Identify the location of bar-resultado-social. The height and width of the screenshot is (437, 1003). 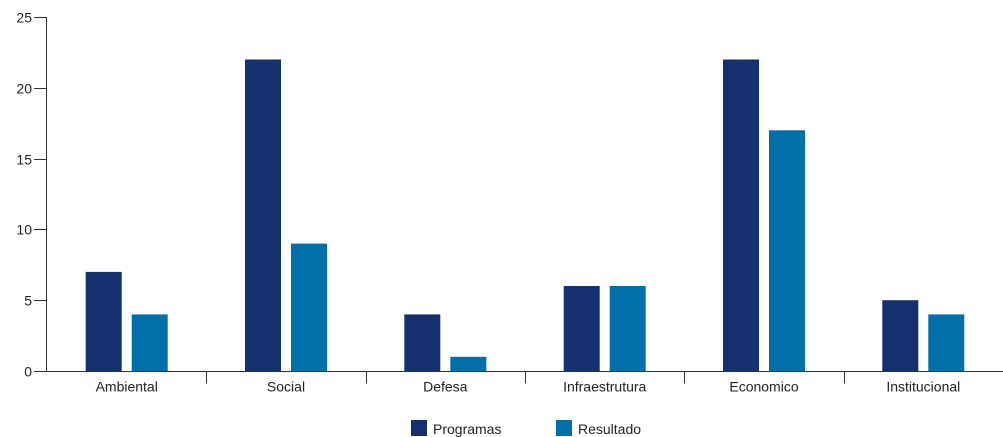
(309, 307).